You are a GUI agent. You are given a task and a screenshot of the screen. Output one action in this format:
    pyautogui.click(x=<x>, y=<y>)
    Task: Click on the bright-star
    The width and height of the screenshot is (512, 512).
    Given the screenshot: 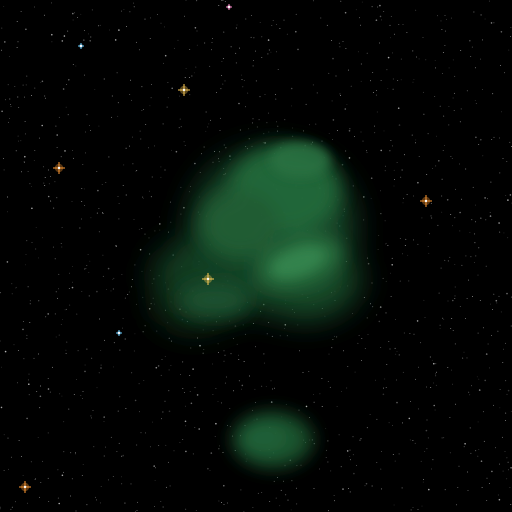 What is the action you would take?
    pyautogui.click(x=81, y=46)
    